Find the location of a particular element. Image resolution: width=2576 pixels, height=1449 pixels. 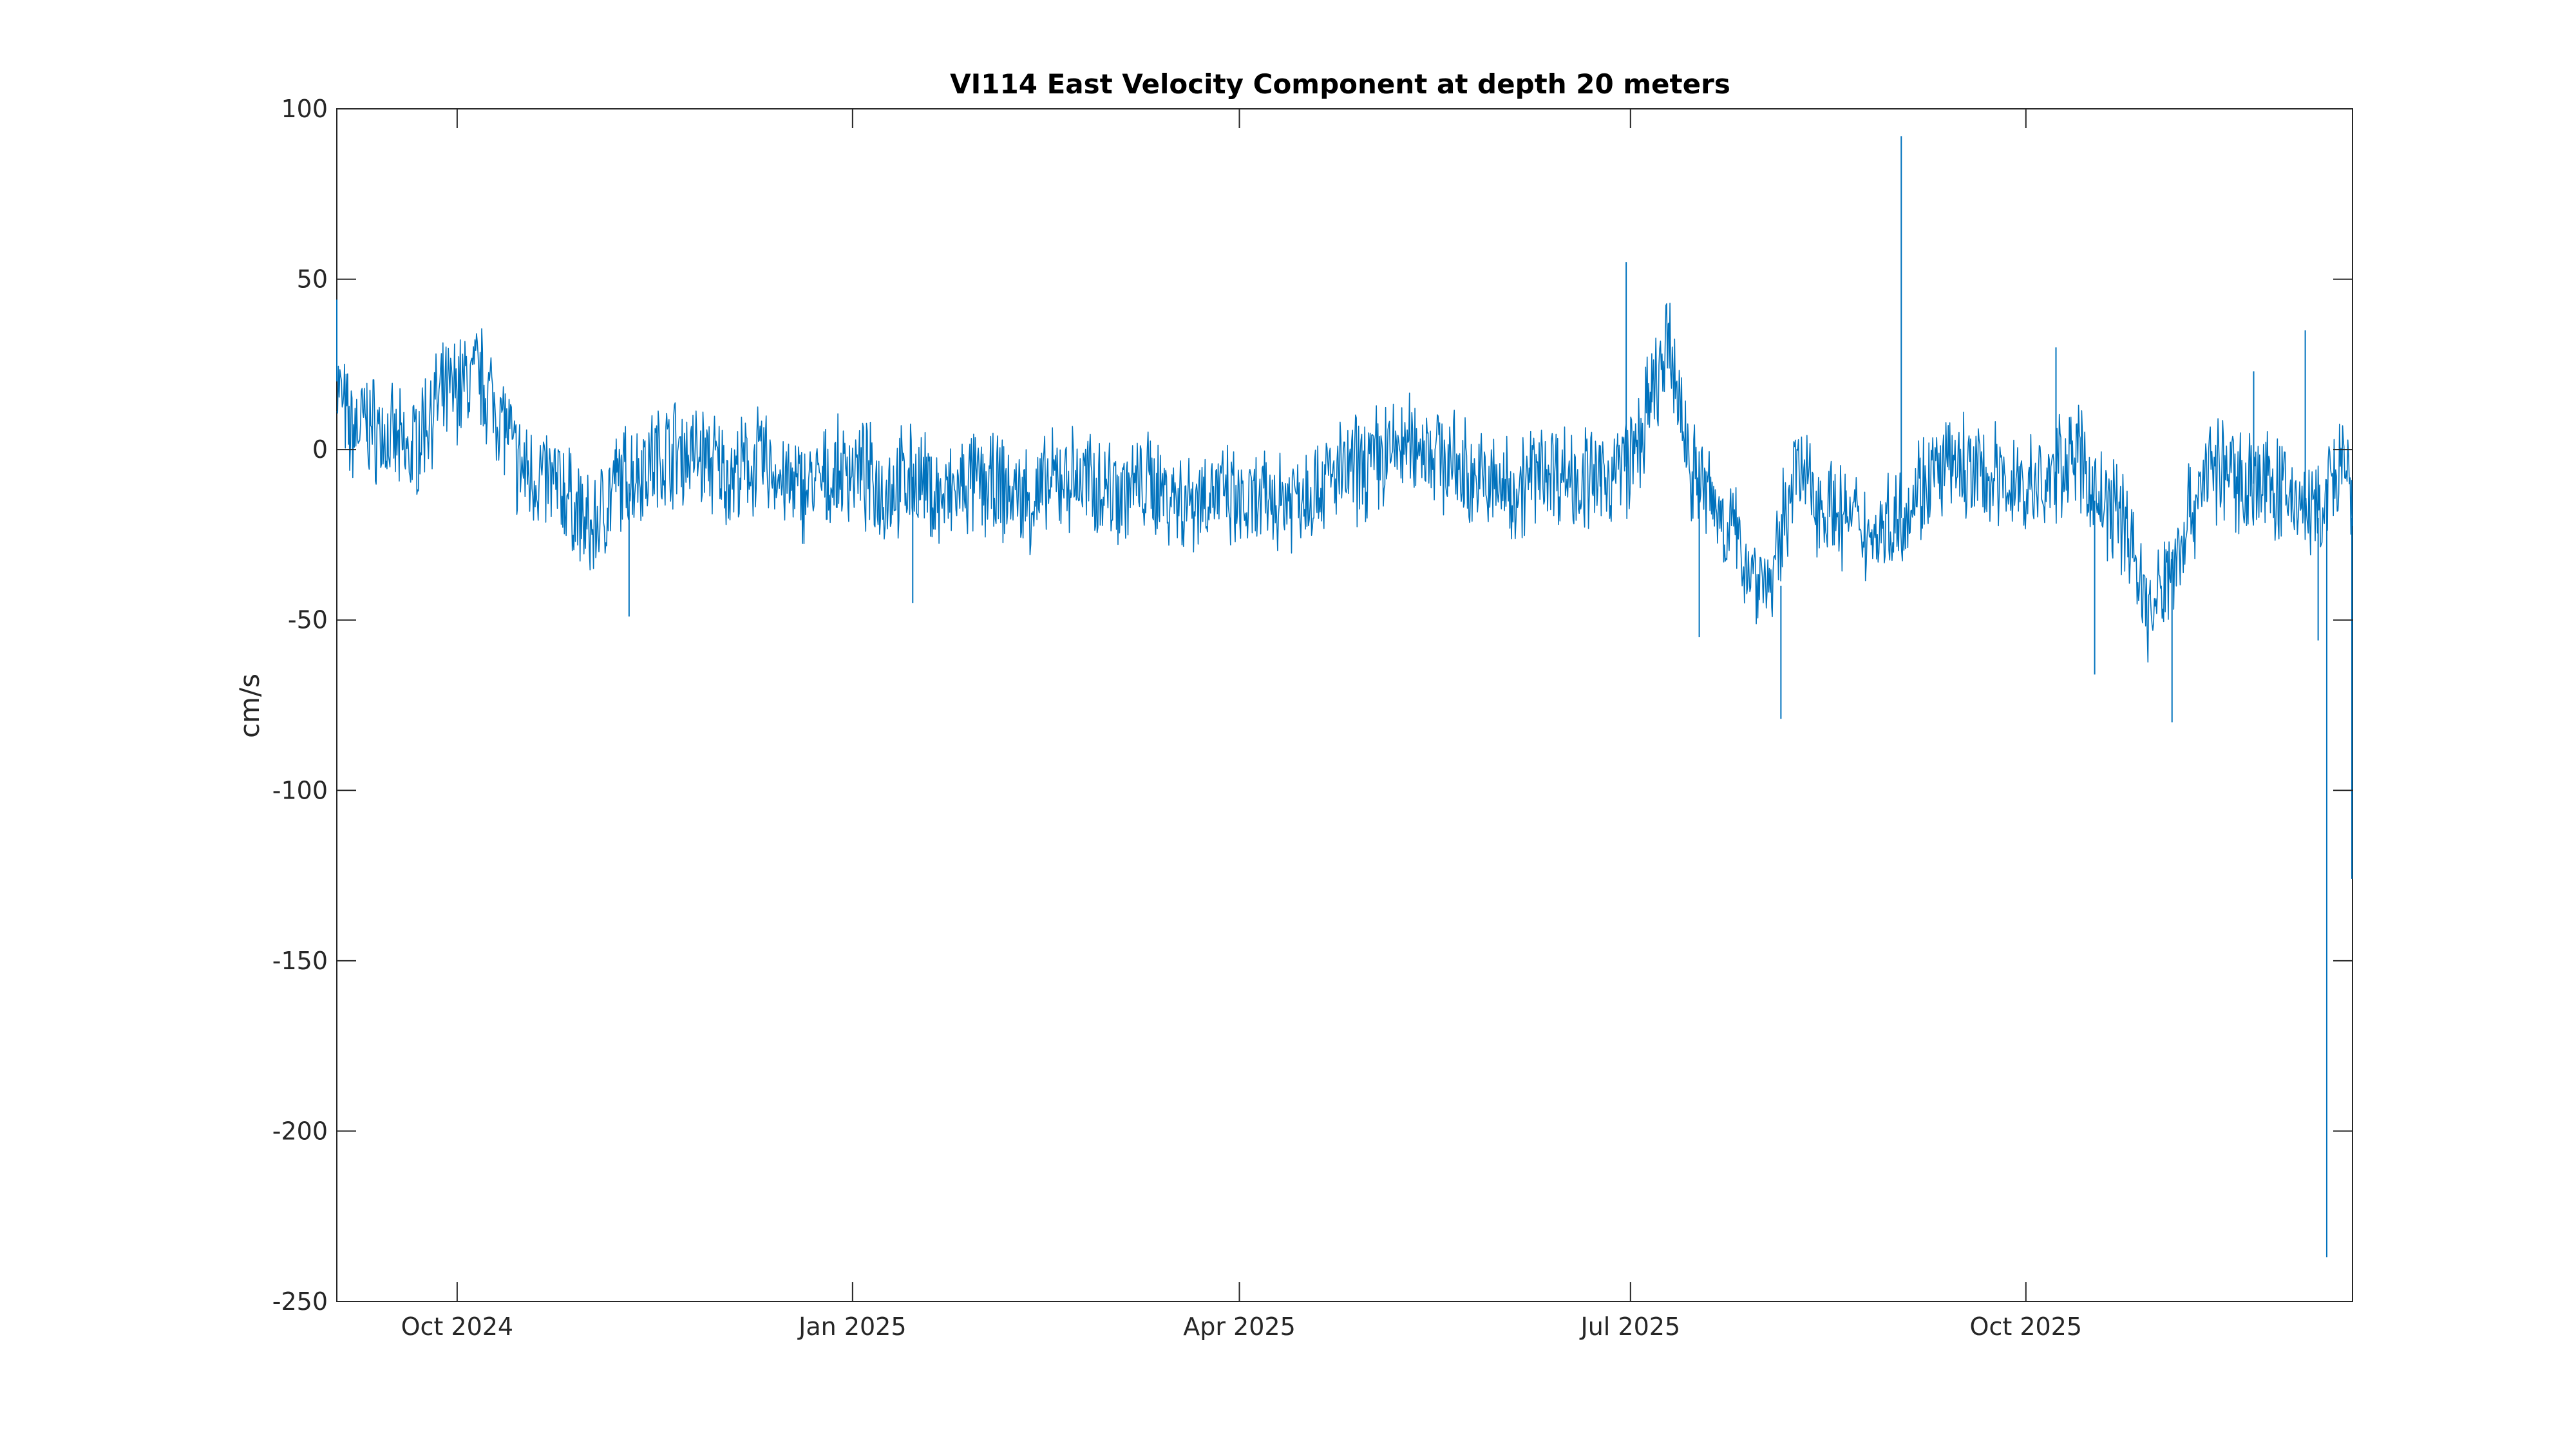

y-tick-label: -100 is located at coordinates (300, 790).